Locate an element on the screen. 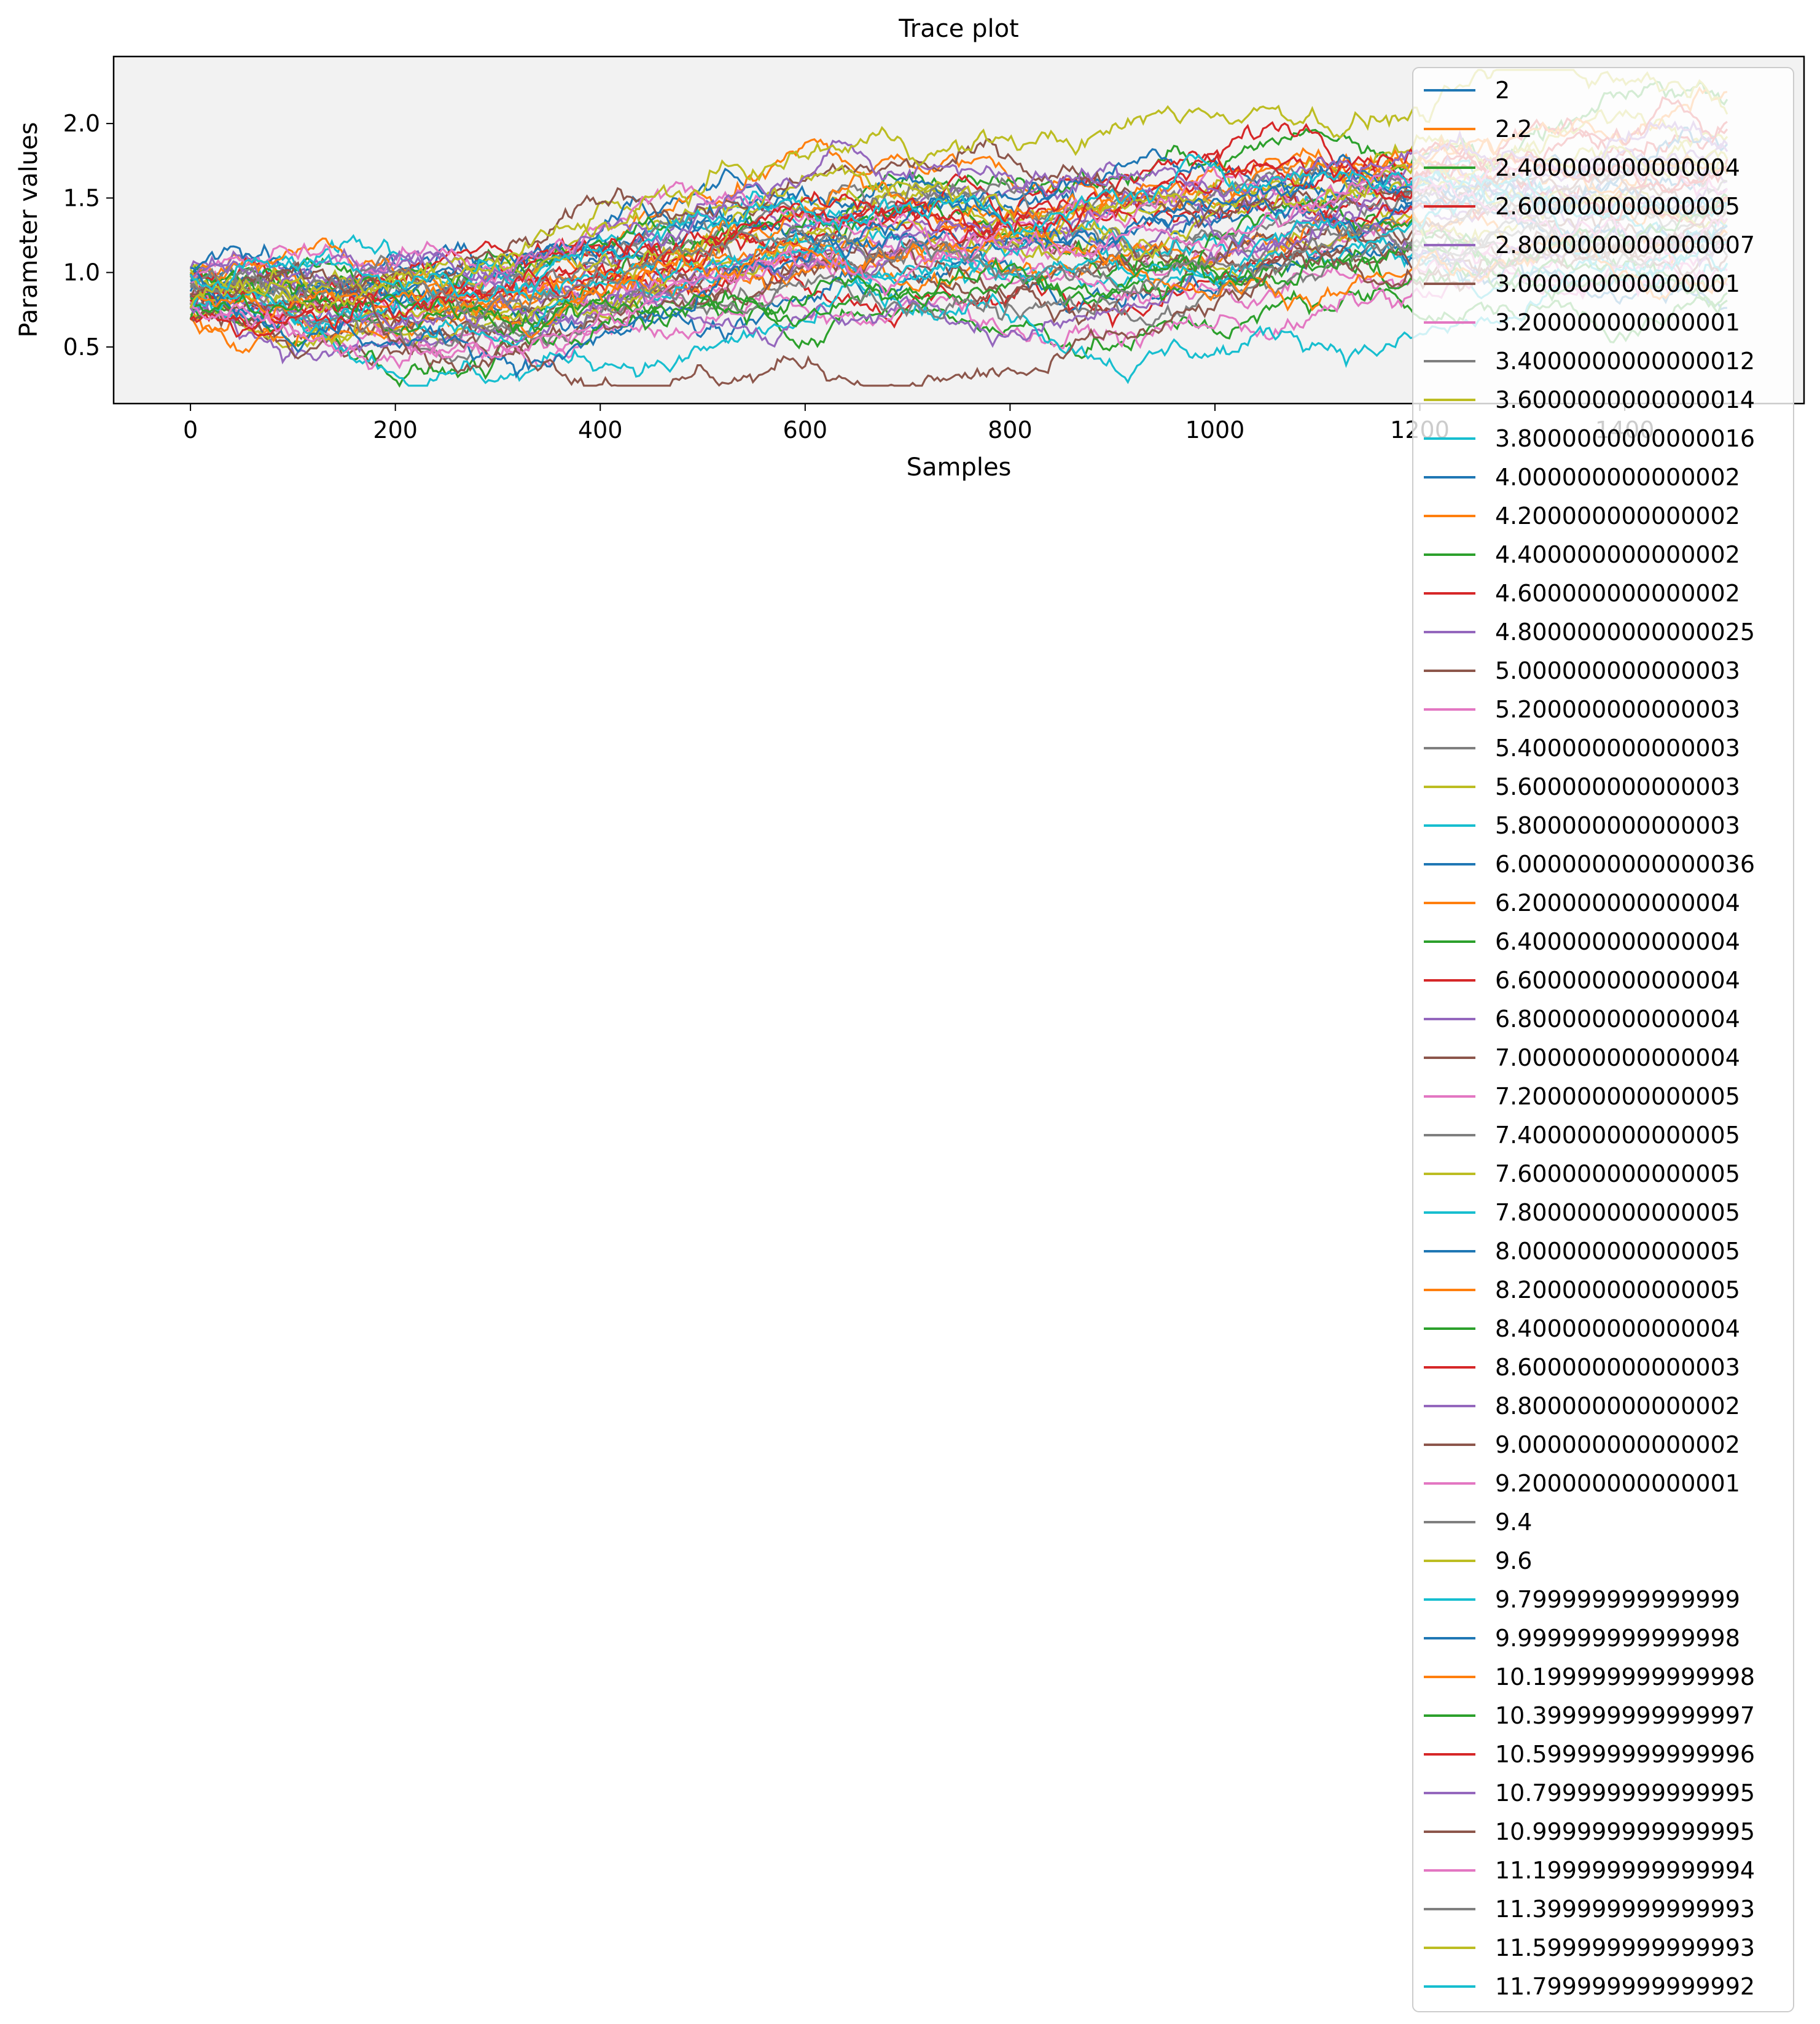 This screenshot has width=1820, height=2024. legend-label: 11.799999999999992 is located at coordinates (1625, 1987).